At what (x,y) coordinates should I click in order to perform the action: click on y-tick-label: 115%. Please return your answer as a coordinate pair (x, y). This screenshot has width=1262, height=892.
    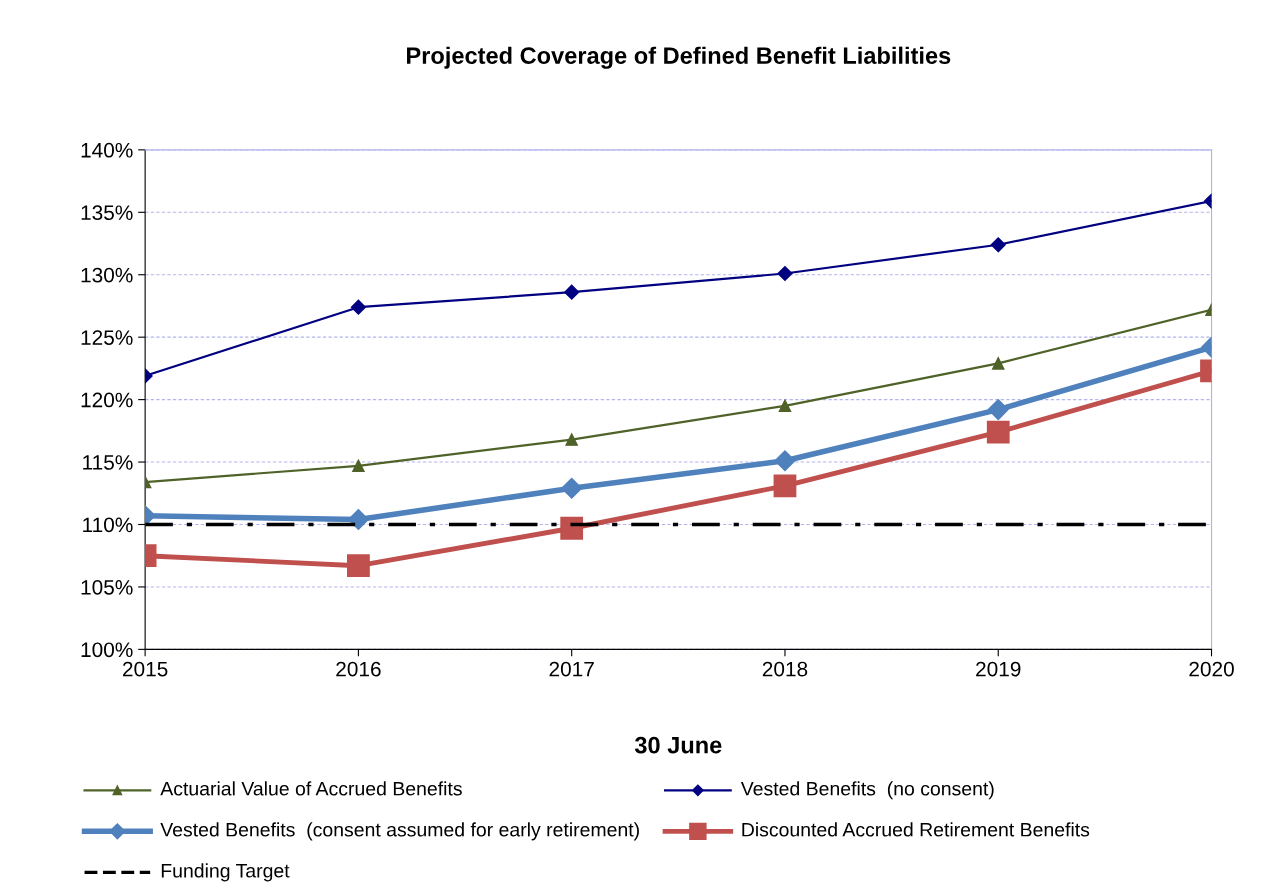
    Looking at the image, I should click on (108, 462).